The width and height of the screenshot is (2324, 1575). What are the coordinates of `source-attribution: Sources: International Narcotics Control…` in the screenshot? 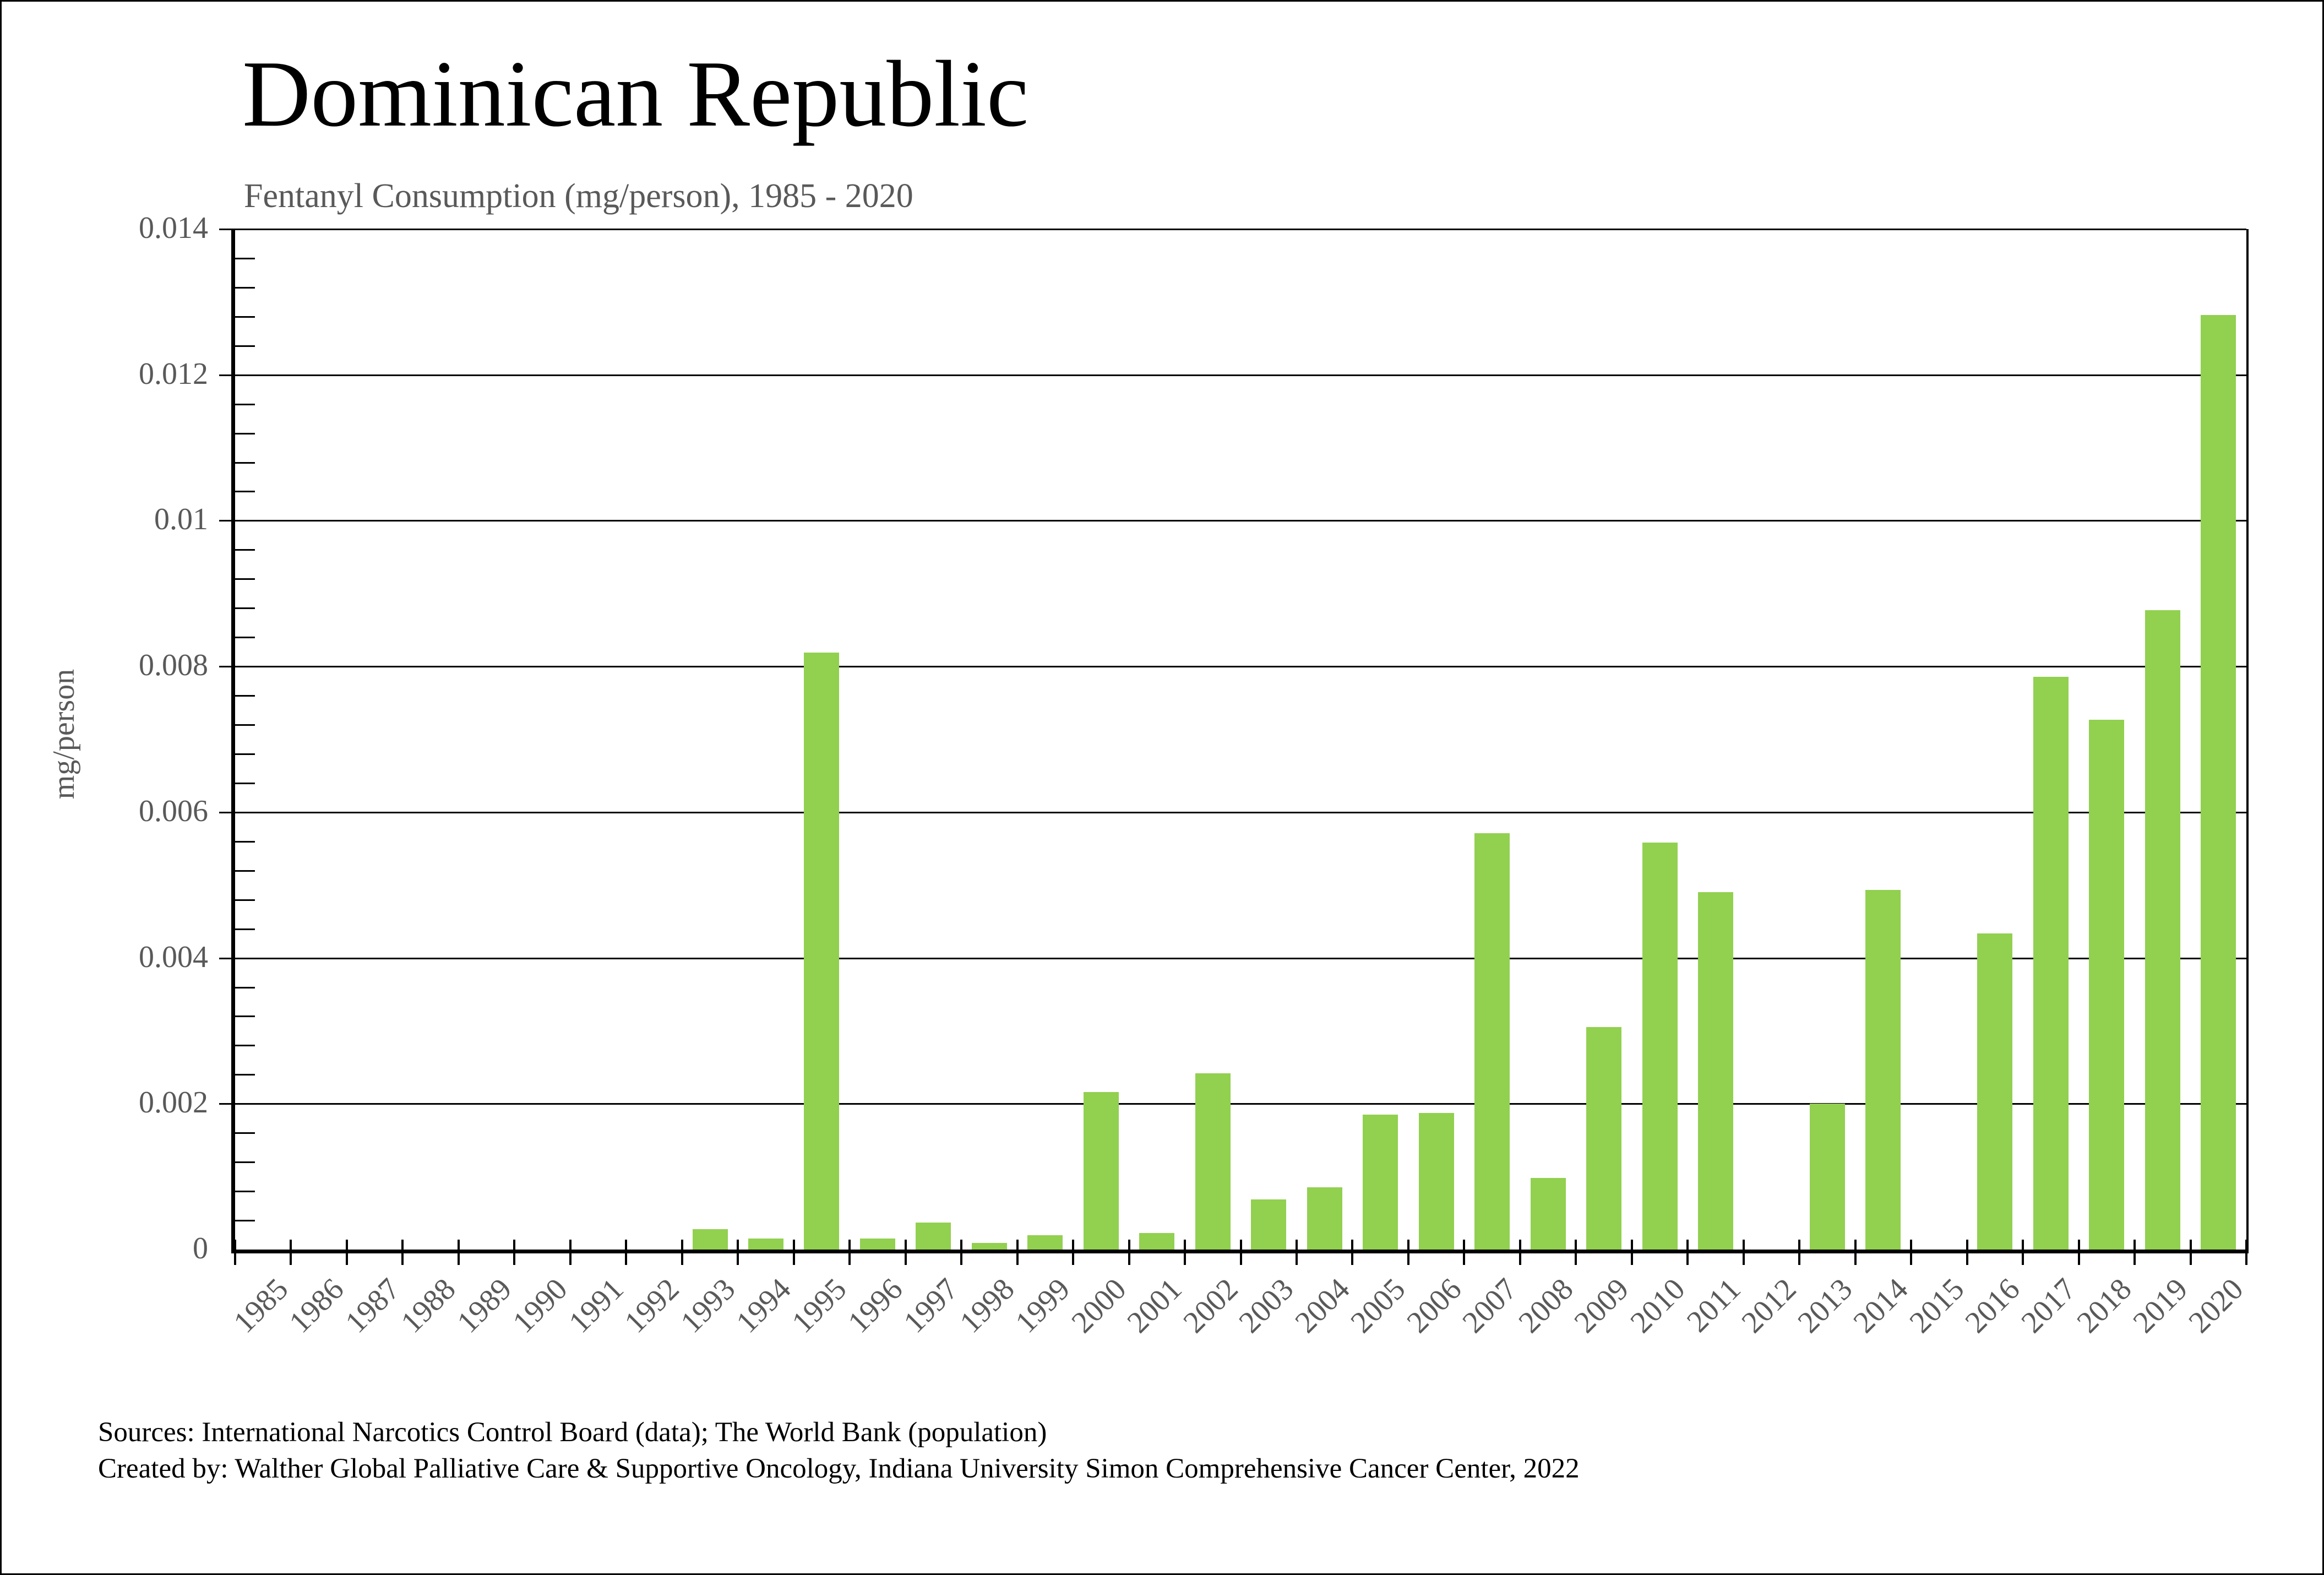 It's located at (839, 1451).